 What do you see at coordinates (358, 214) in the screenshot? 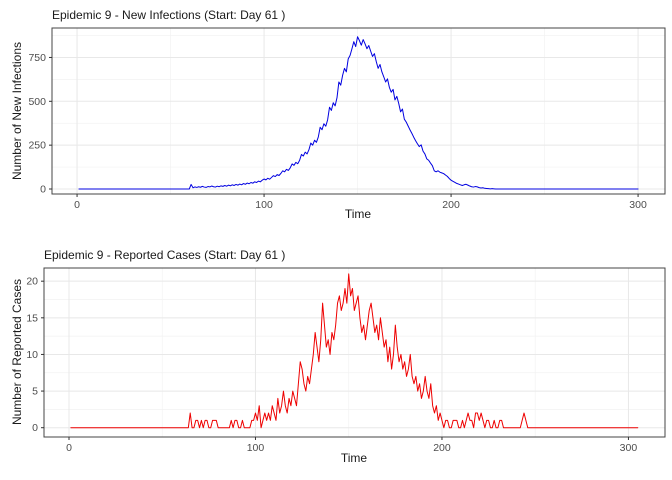
I see `x-axis-title-new-infections: Time` at bounding box center [358, 214].